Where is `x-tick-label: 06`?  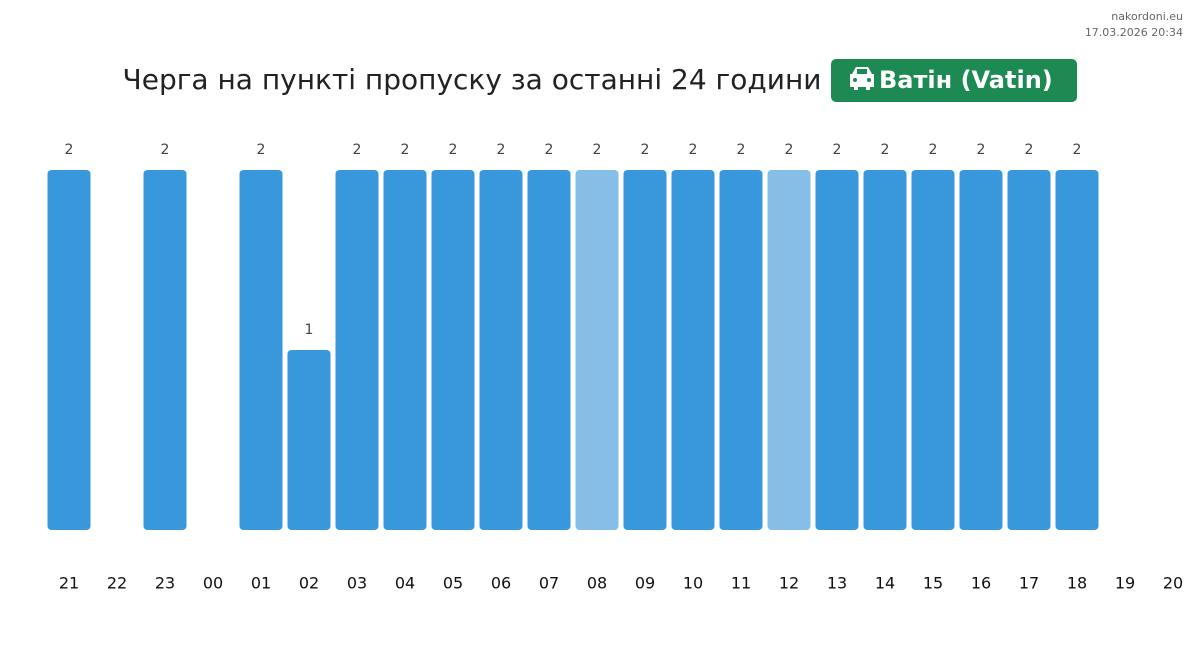
x-tick-label: 06 is located at coordinates (501, 583).